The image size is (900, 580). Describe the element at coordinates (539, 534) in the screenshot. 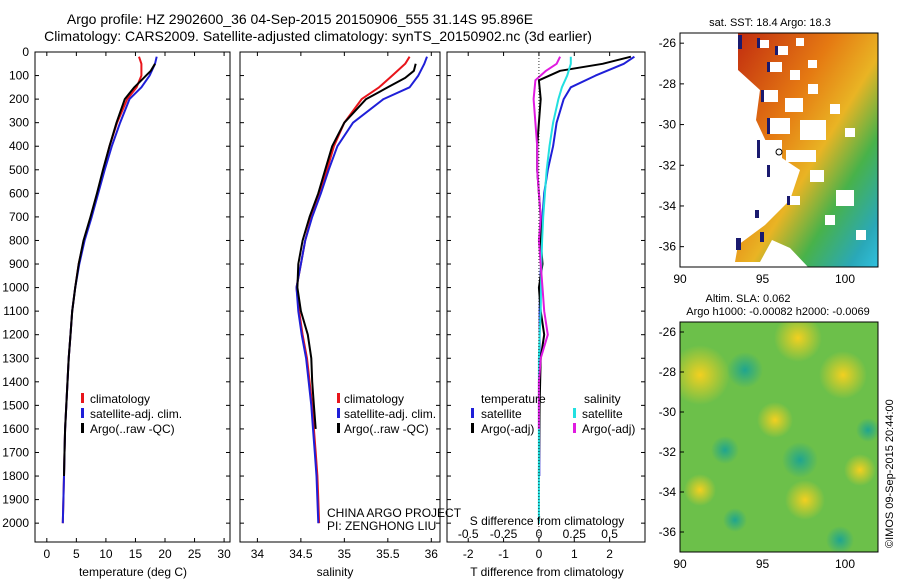

I see `s-diff-tick-label: 0` at that location.